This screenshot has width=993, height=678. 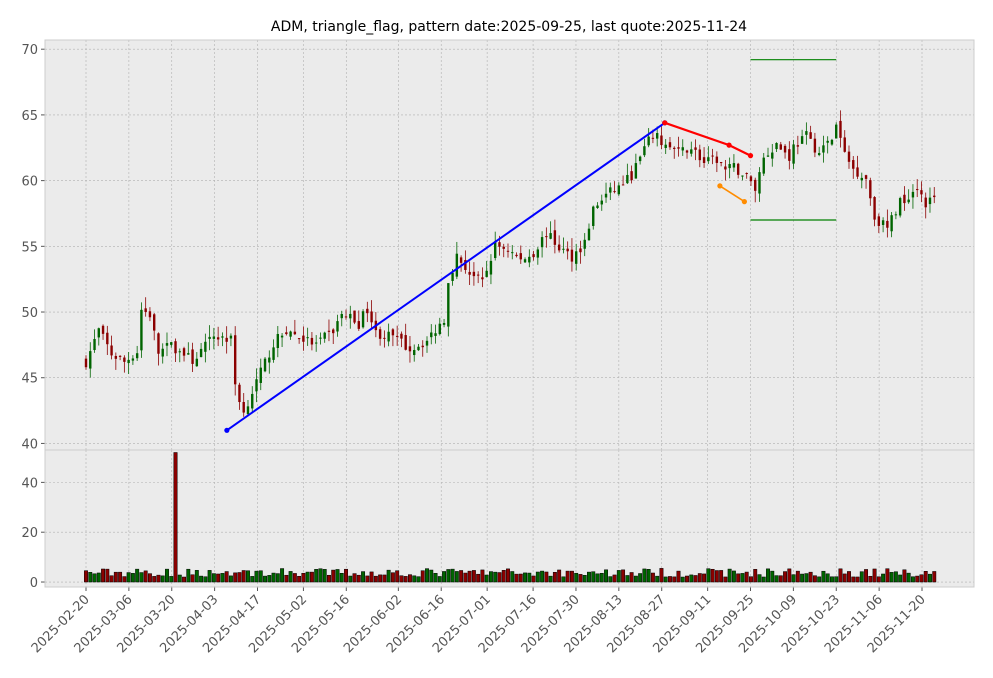 I want to click on price-tick-label: 70, so click(x=29, y=50).